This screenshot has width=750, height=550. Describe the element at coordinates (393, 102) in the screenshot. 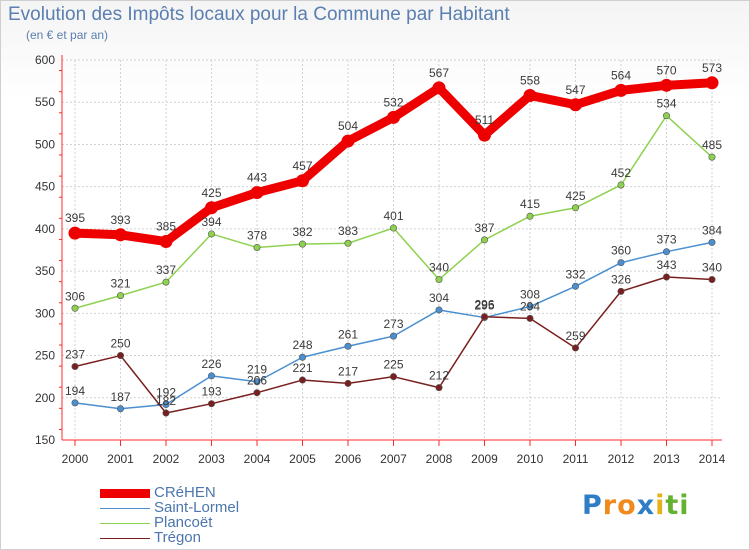

I see `data-label-crehen: 532` at that location.